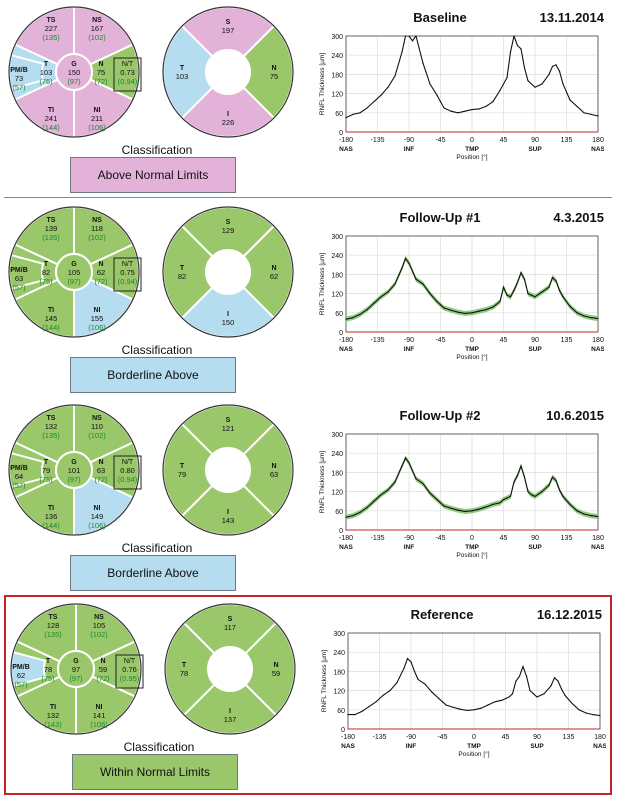 The height and width of the screenshot is (800, 619). What do you see at coordinates (46, 72) in the screenshot?
I see `sector-value: 103` at bounding box center [46, 72].